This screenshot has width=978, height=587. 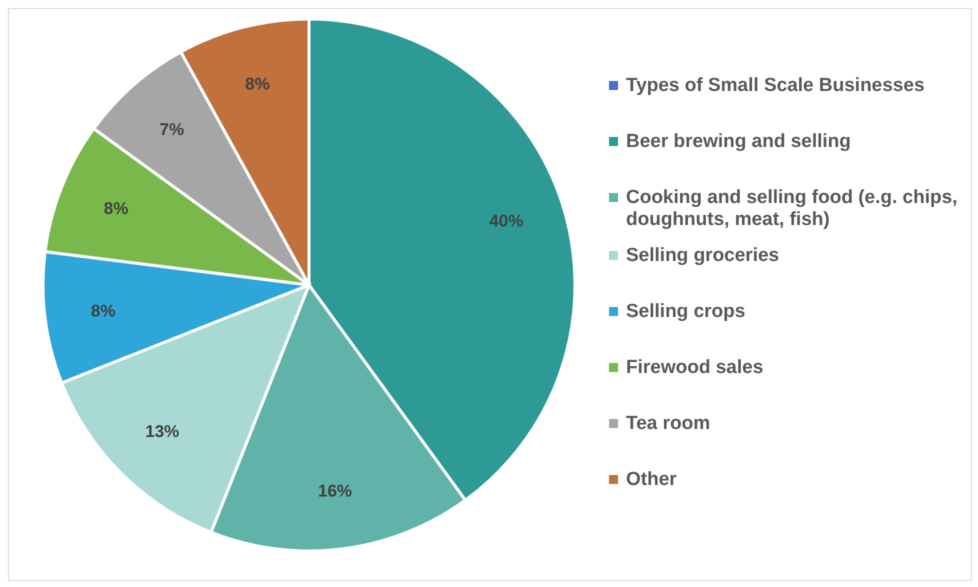 I want to click on legend-label: Tea room, so click(x=668, y=424).